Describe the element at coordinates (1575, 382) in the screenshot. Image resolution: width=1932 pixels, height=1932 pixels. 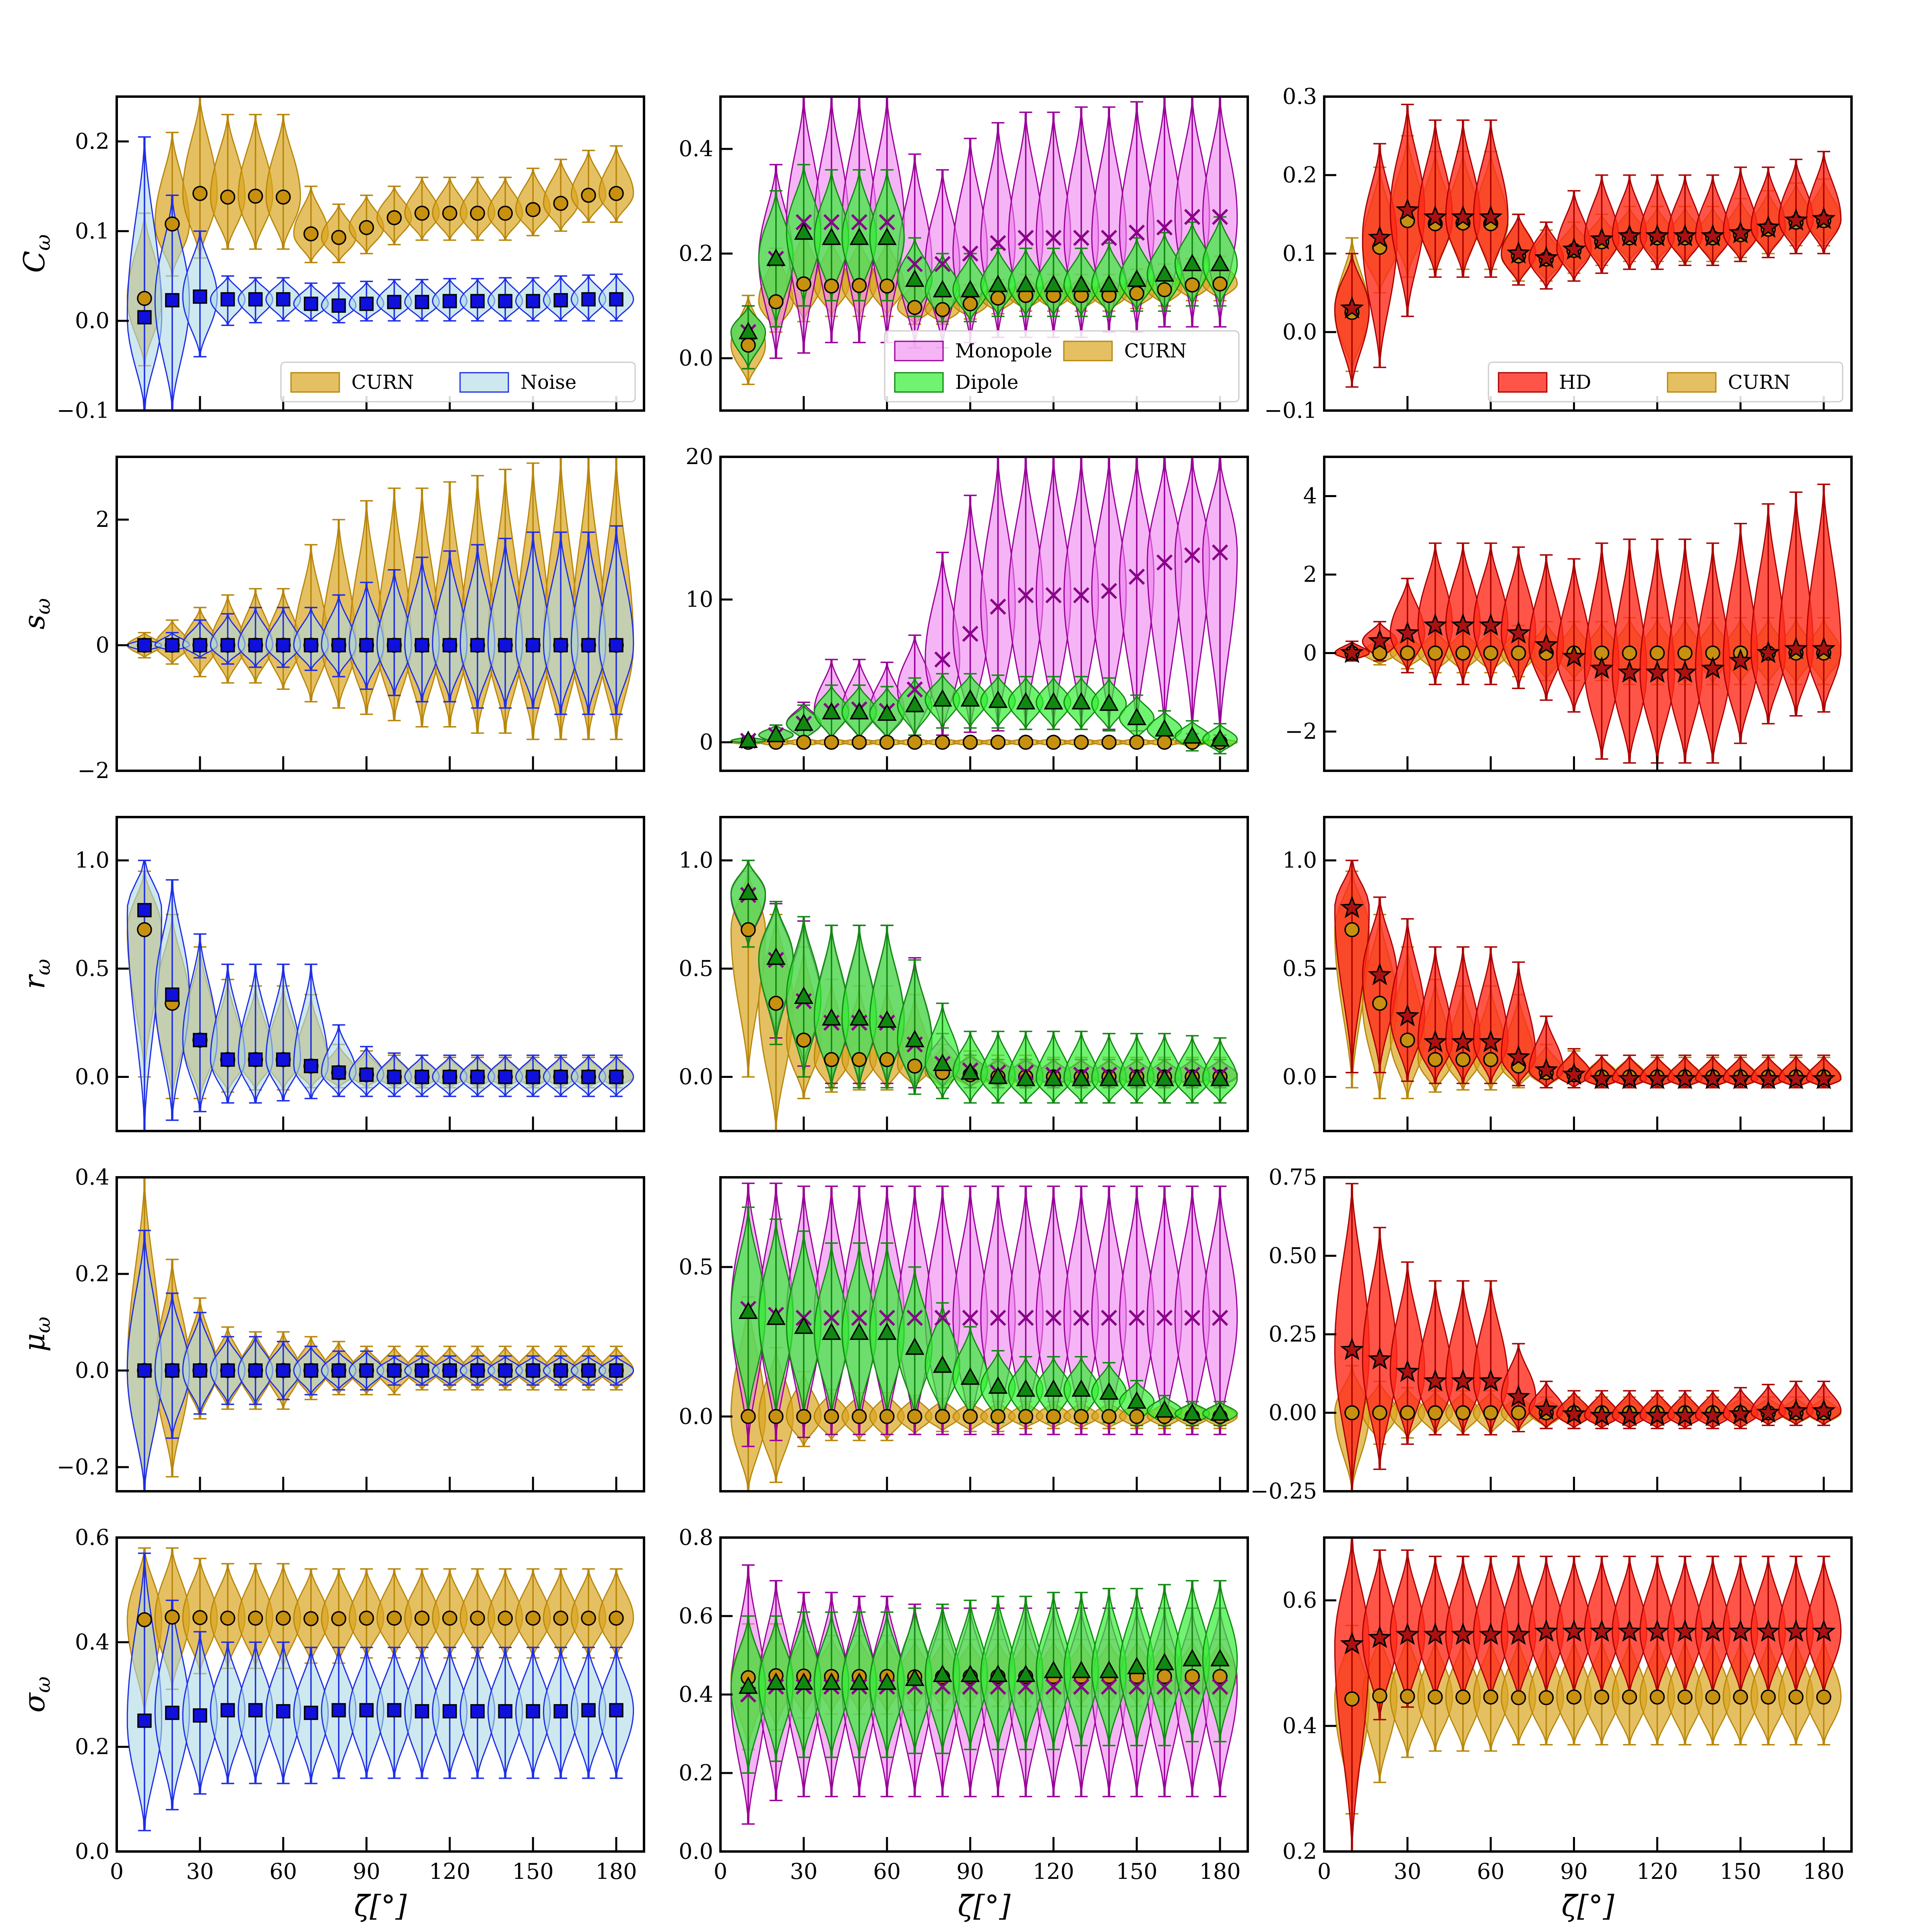
I see `legend-label-hd: HD` at that location.